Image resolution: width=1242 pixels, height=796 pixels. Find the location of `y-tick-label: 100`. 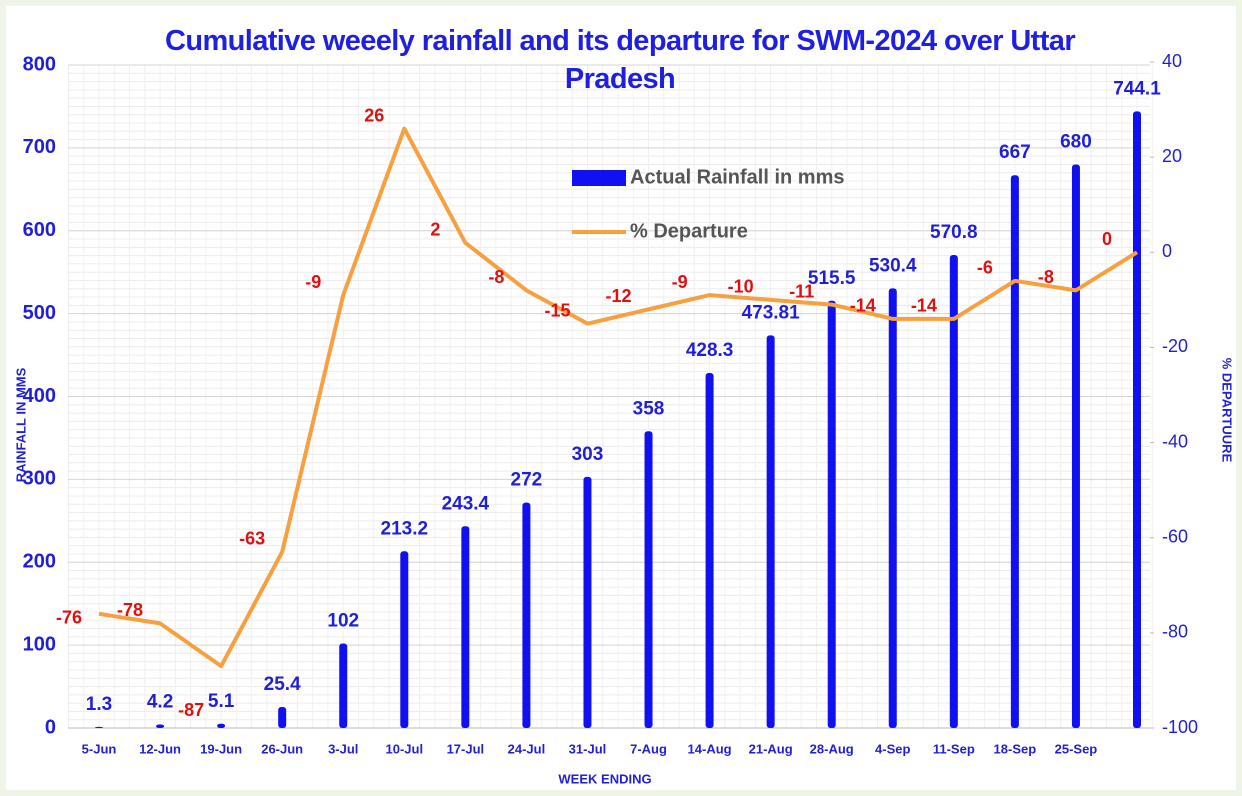

y-tick-label: 100 is located at coordinates (39, 644).